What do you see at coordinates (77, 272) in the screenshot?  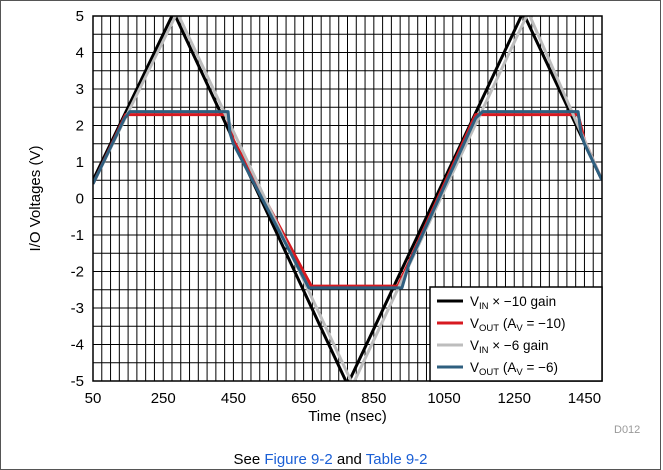 I see `y-tick-label: -2` at bounding box center [77, 272].